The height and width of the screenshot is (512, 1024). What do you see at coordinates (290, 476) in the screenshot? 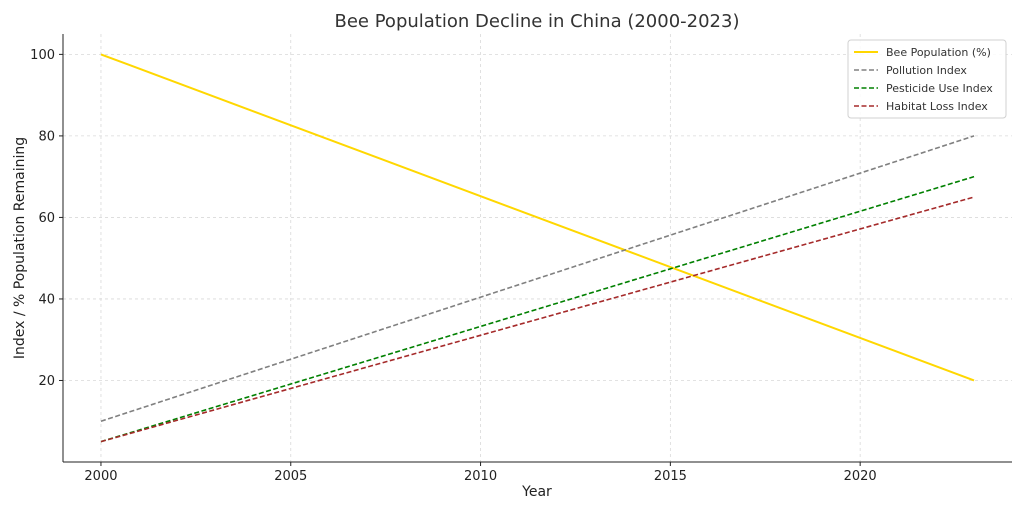
I see `x-tick-label: 2005` at bounding box center [290, 476].